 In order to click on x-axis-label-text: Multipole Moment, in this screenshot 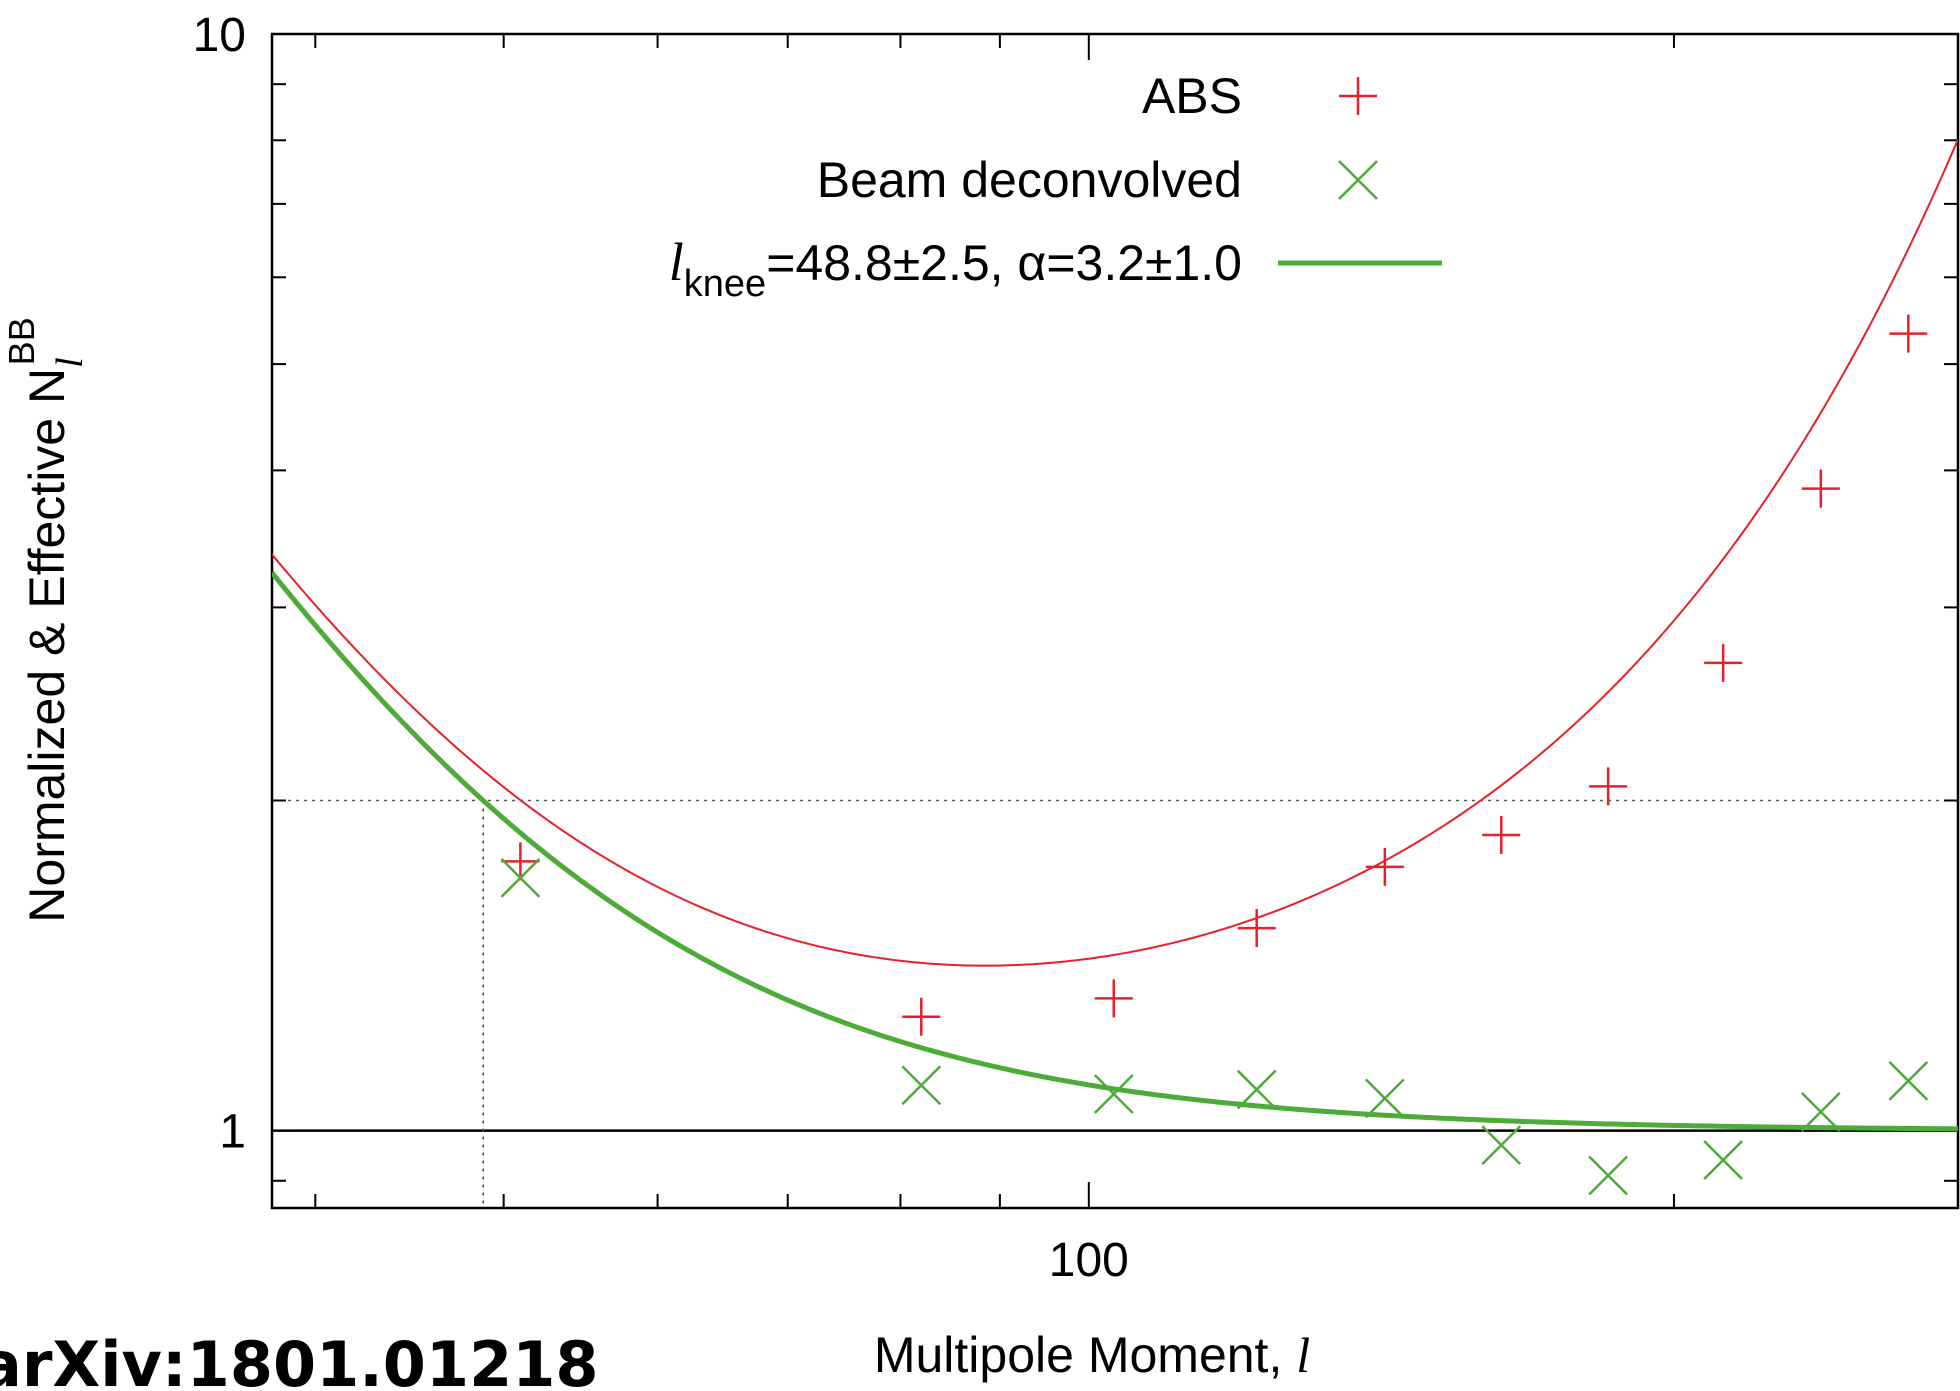, I will do `click(1085, 1355)`.